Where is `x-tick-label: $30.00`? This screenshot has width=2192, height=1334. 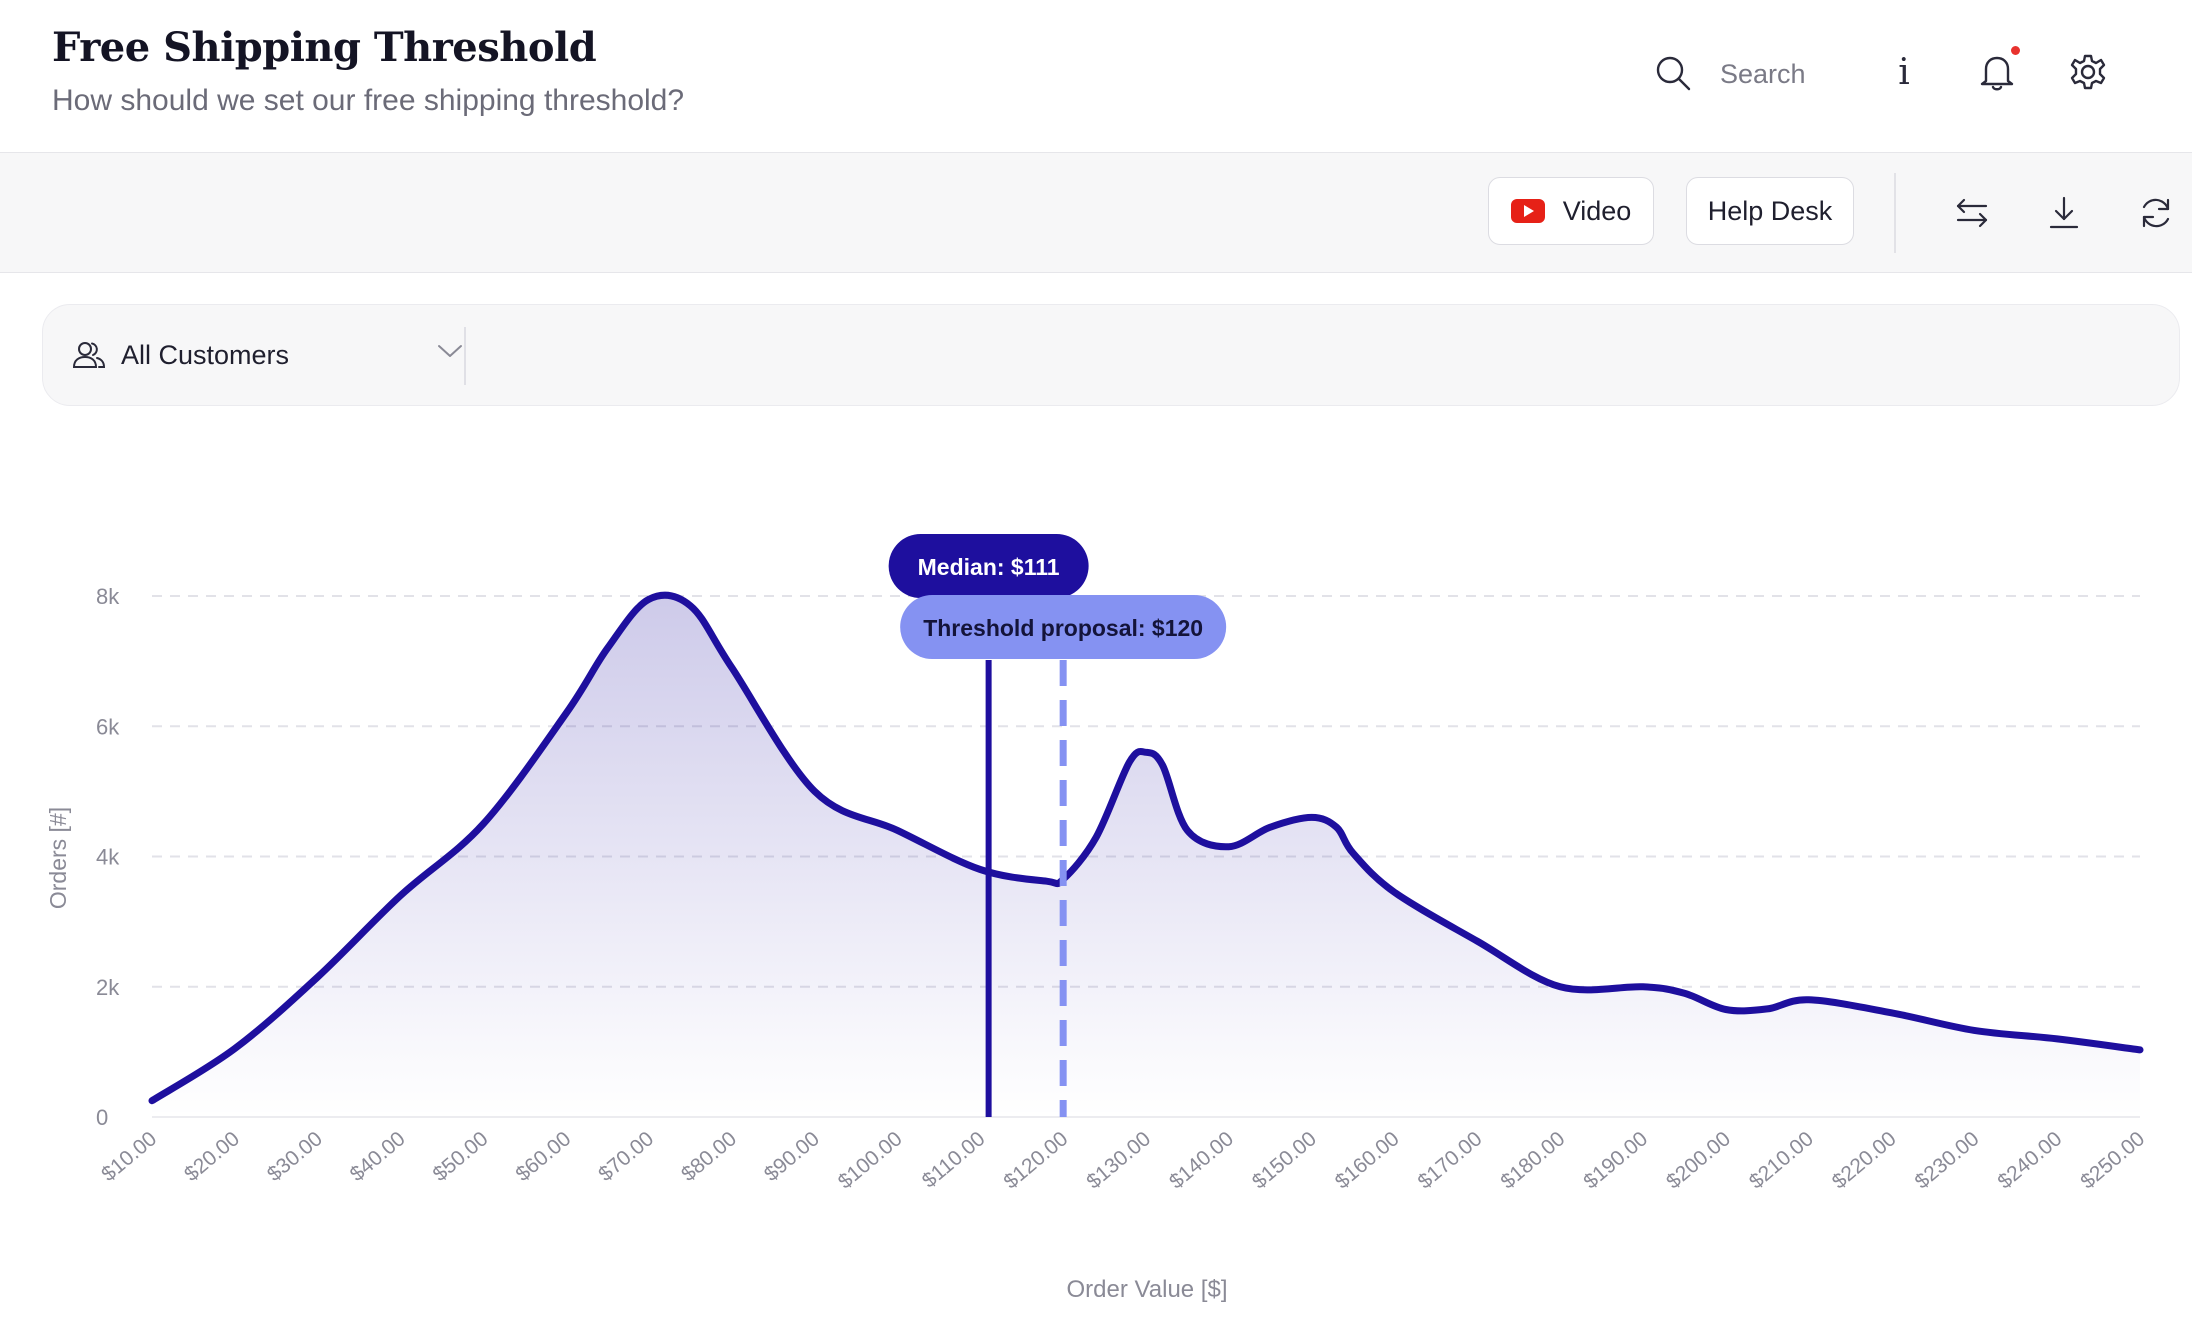
x-tick-label: $30.00 is located at coordinates (295, 1156).